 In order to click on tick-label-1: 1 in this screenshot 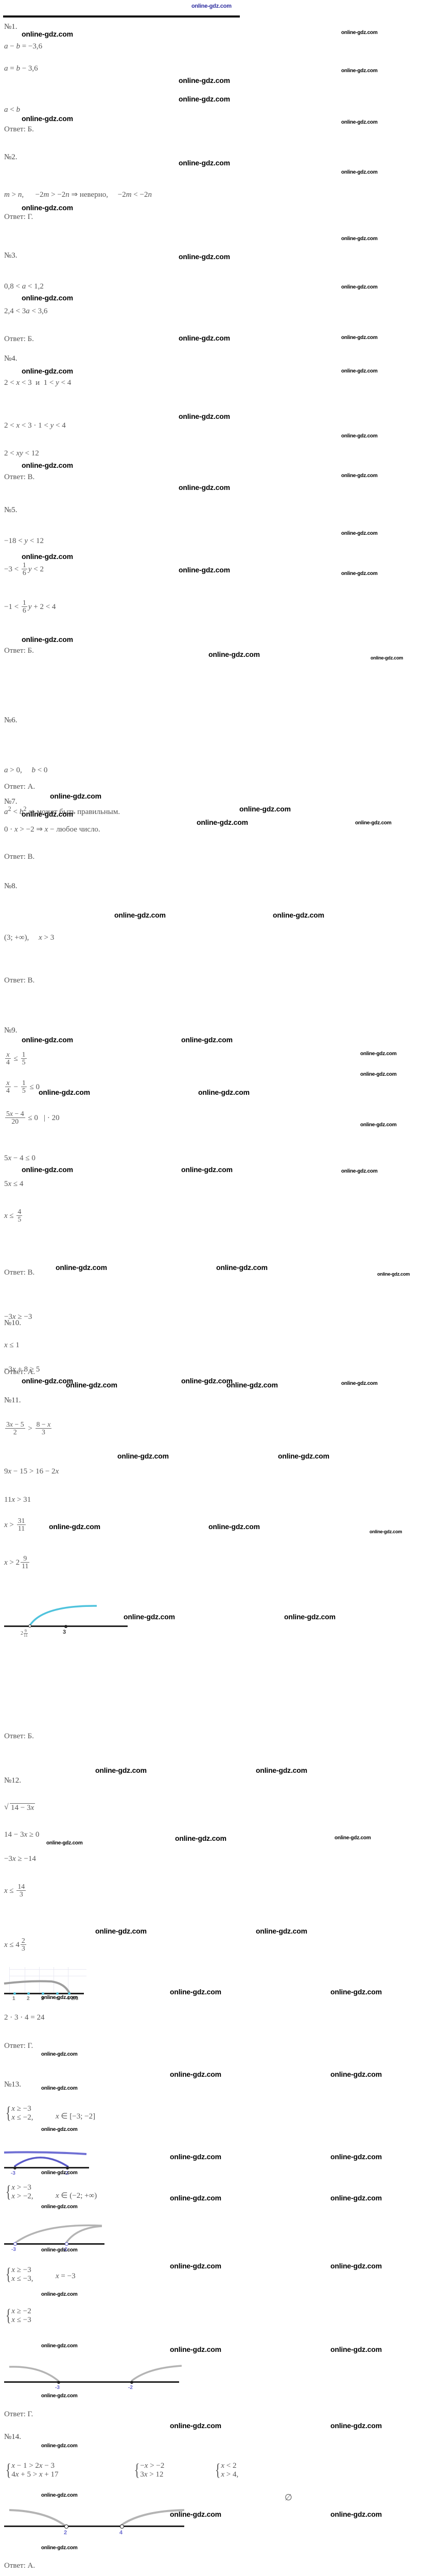, I will do `click(13, 1999)`.